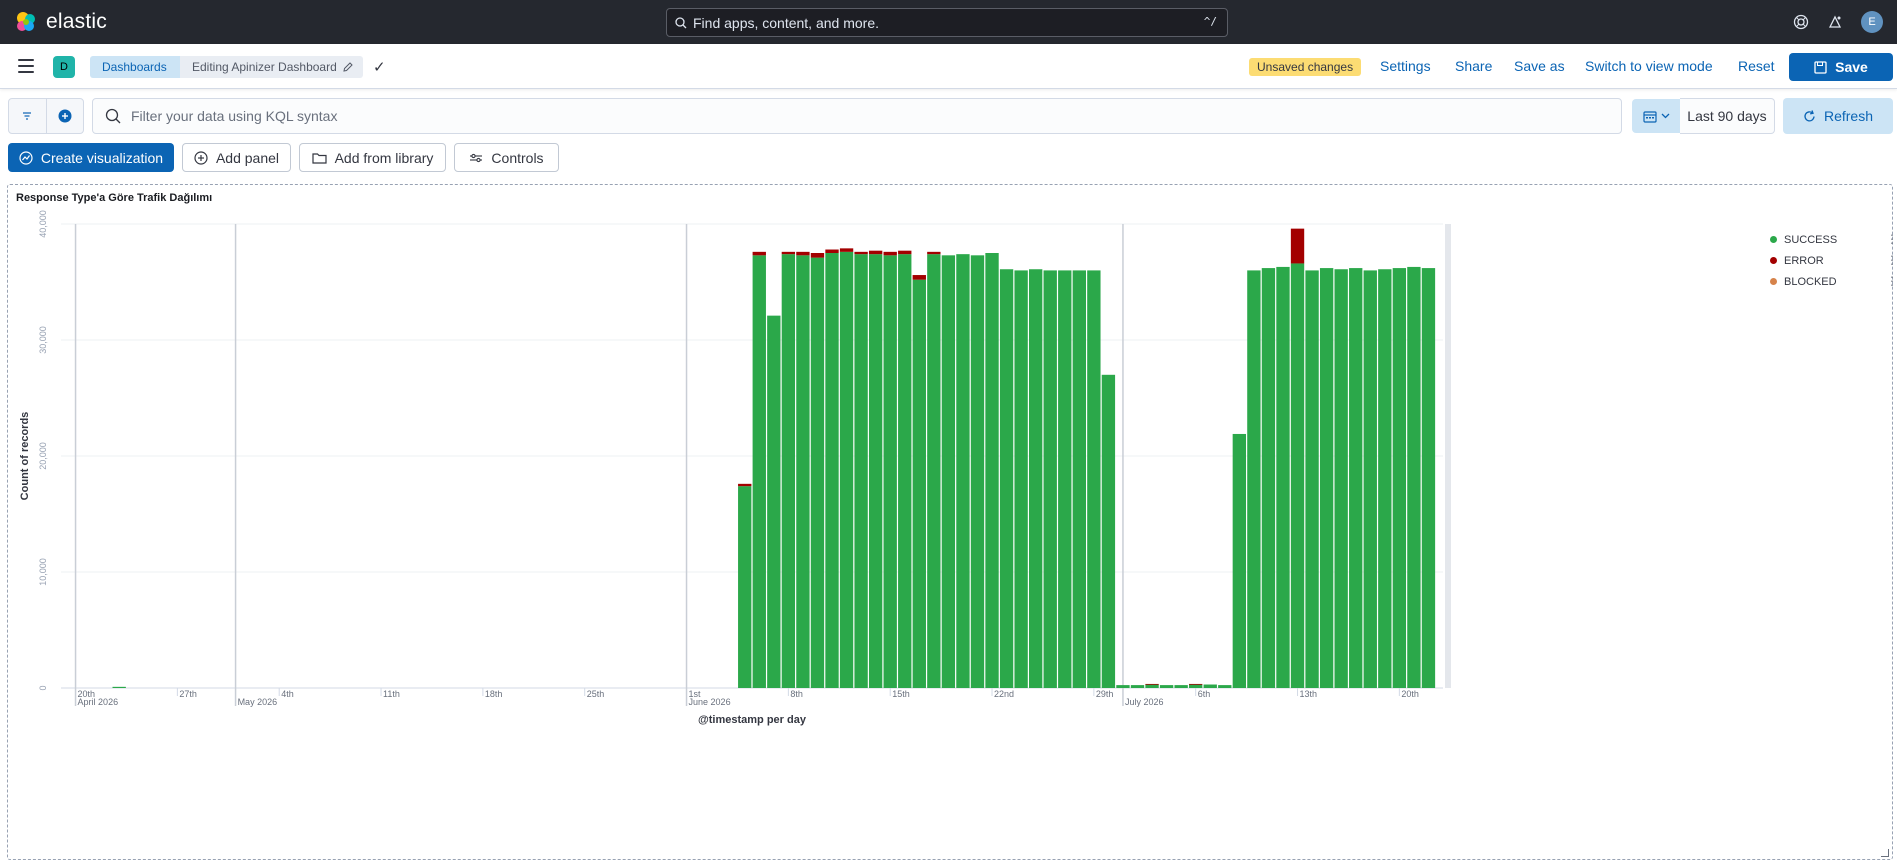 The width and height of the screenshot is (1897, 862). I want to click on kql-placeholder: Filter your data using KQL syntax, so click(234, 116).